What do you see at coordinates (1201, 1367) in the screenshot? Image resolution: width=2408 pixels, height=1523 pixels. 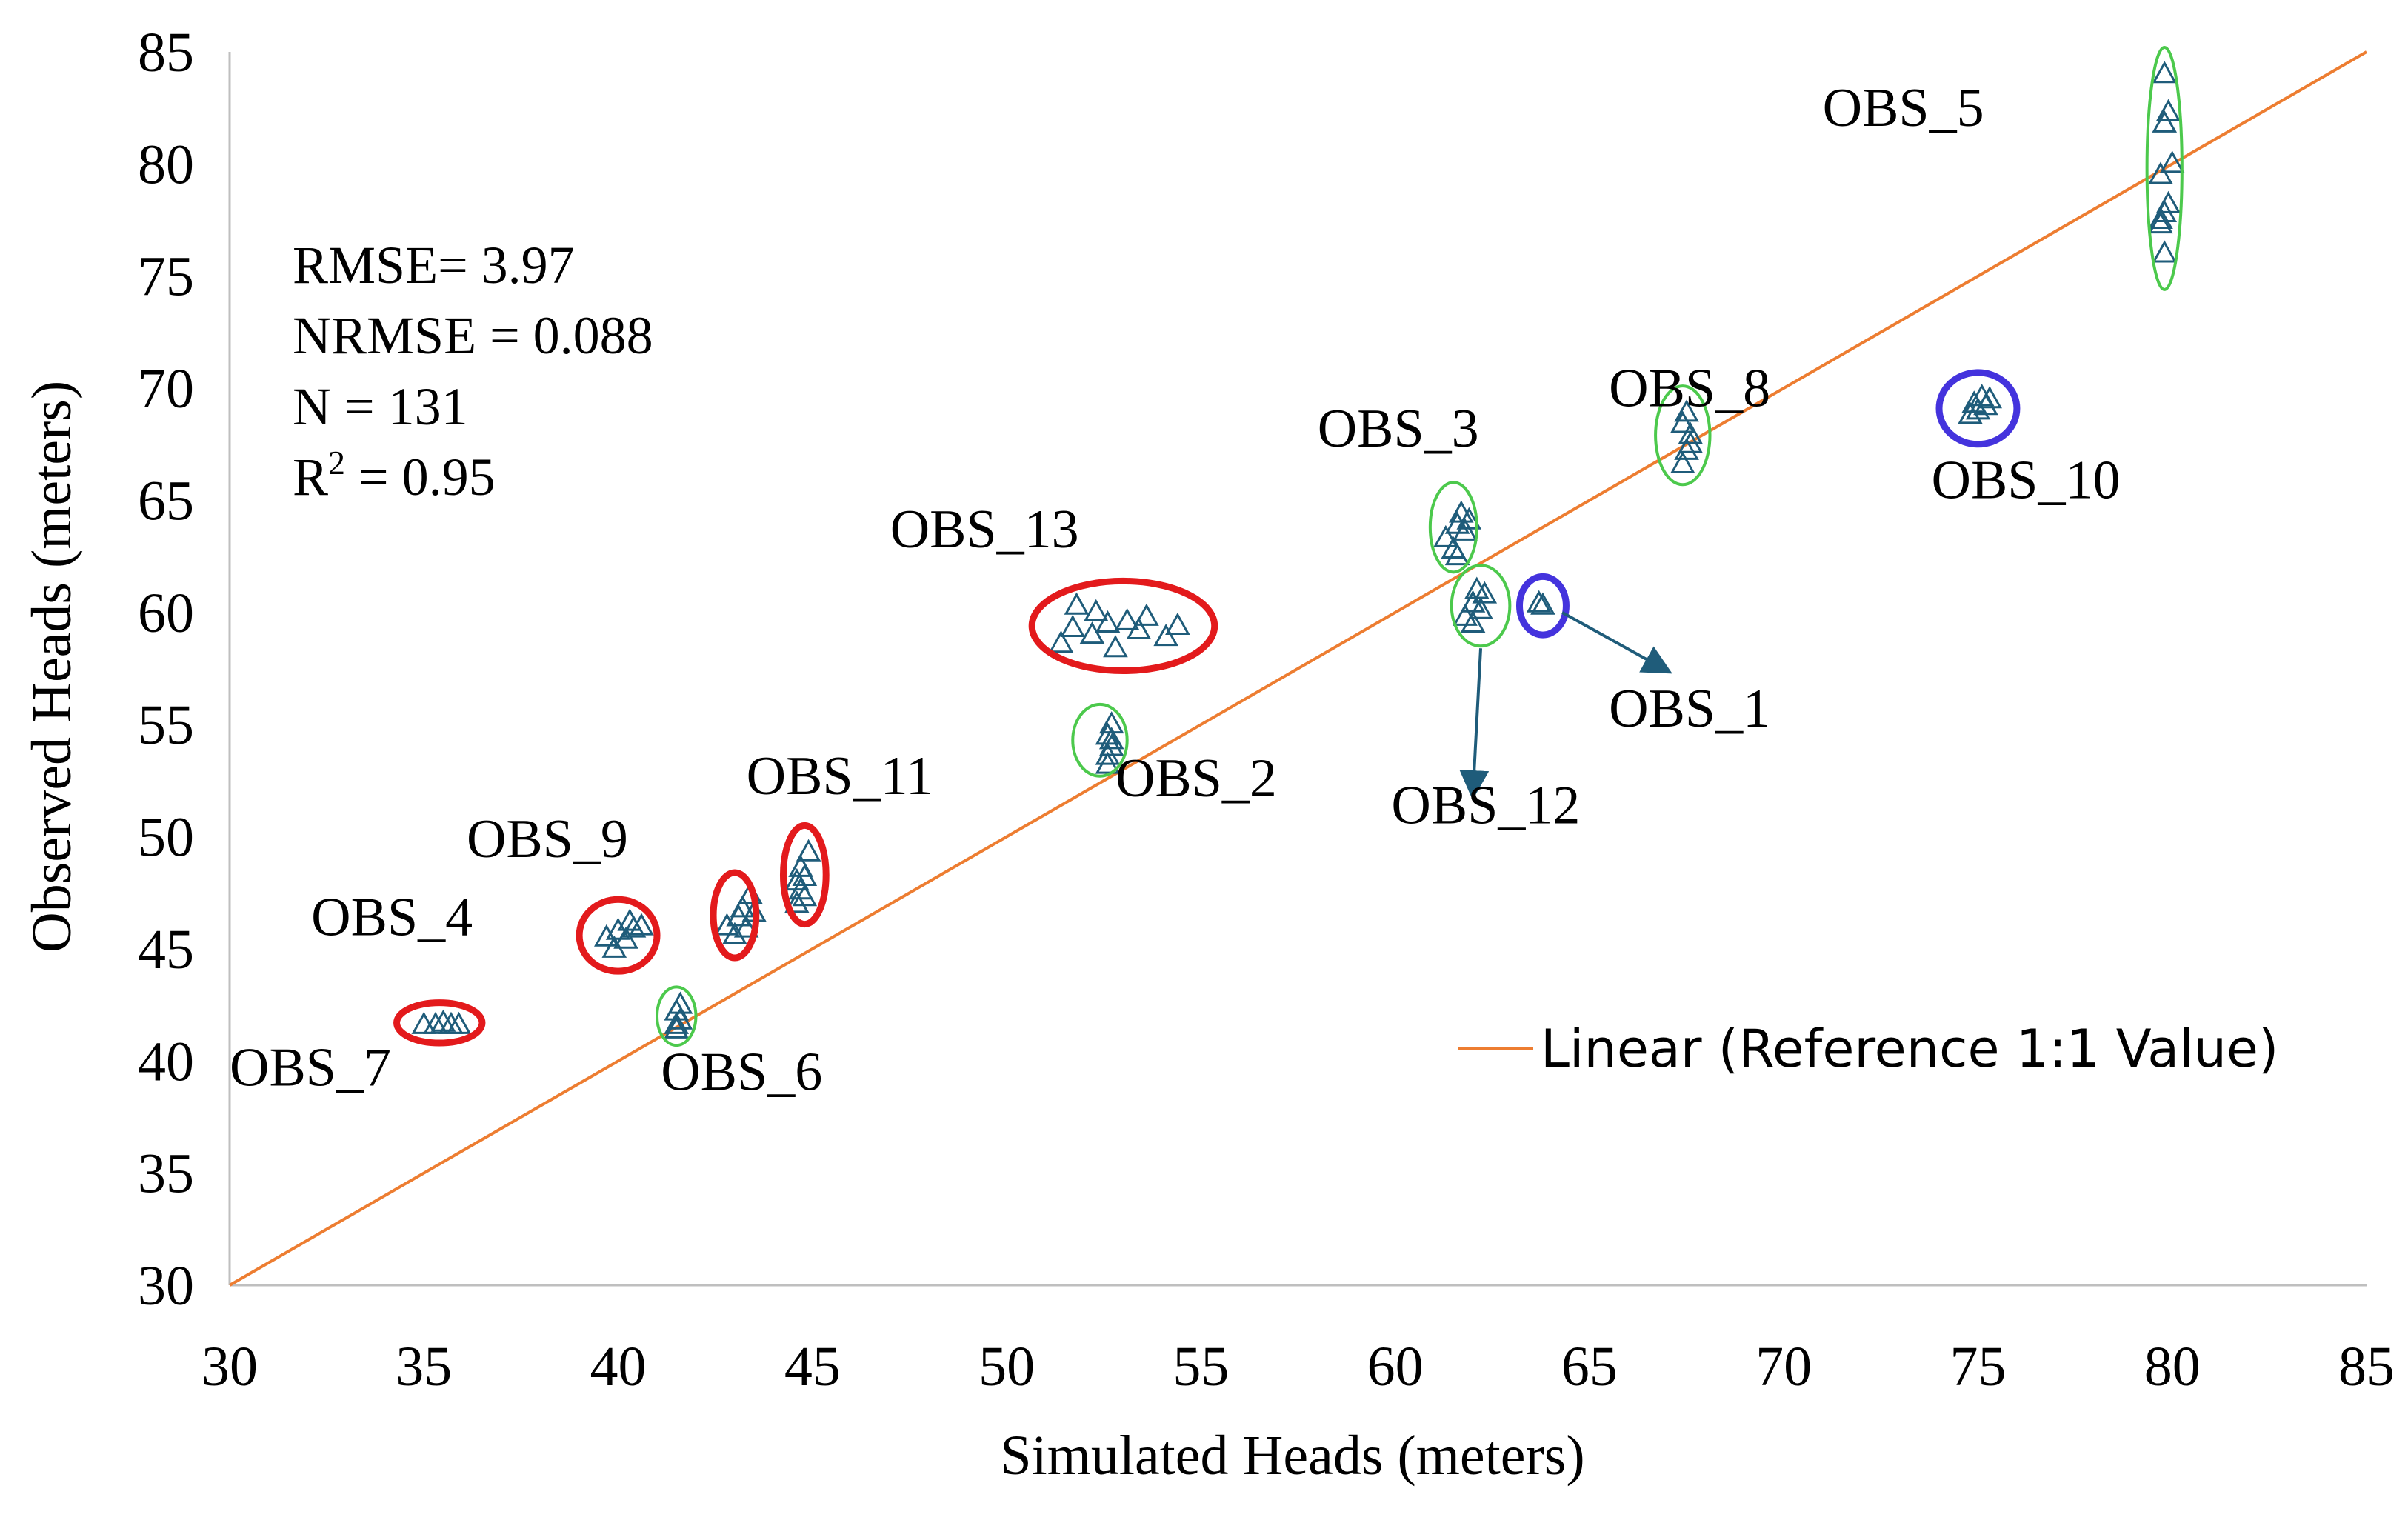 I see `x-tick-label: 55` at bounding box center [1201, 1367].